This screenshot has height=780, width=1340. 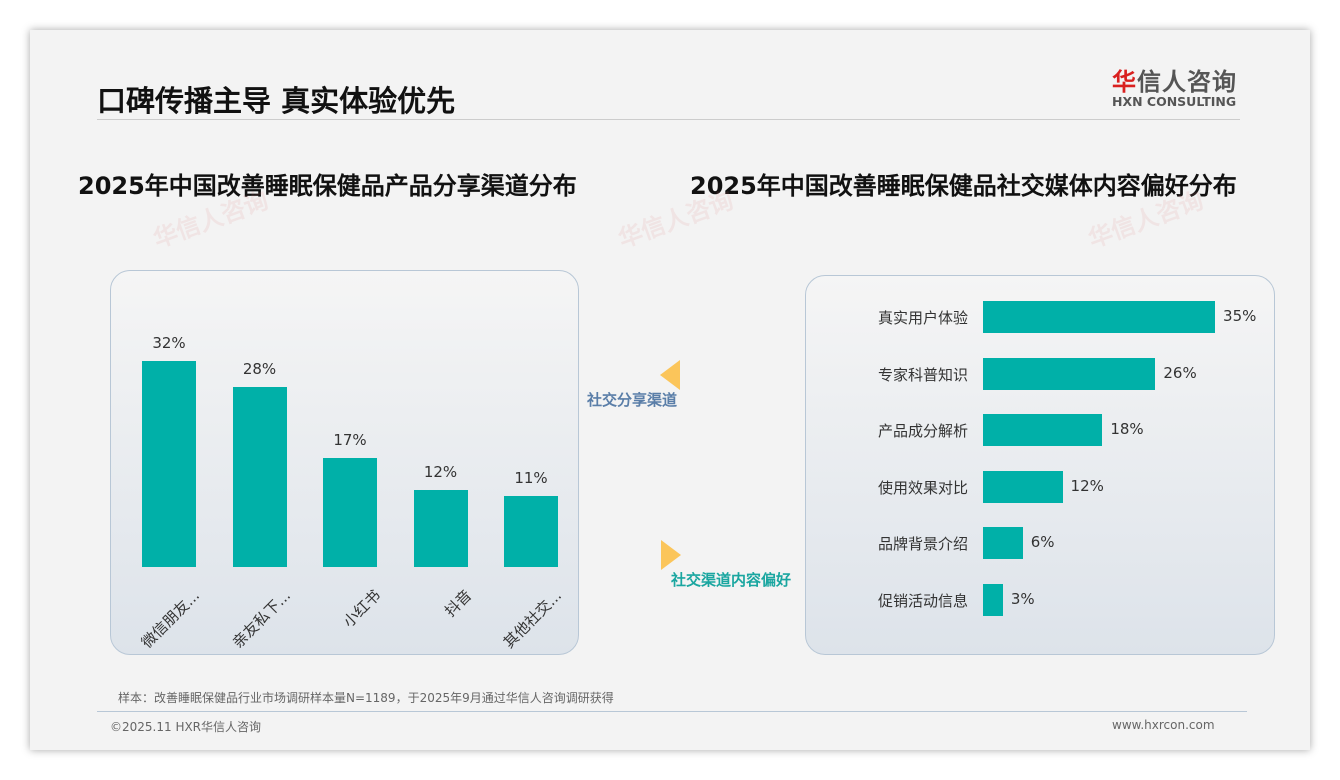 I want to click on y-tick-label: 真实用户体验, so click(x=922, y=318).